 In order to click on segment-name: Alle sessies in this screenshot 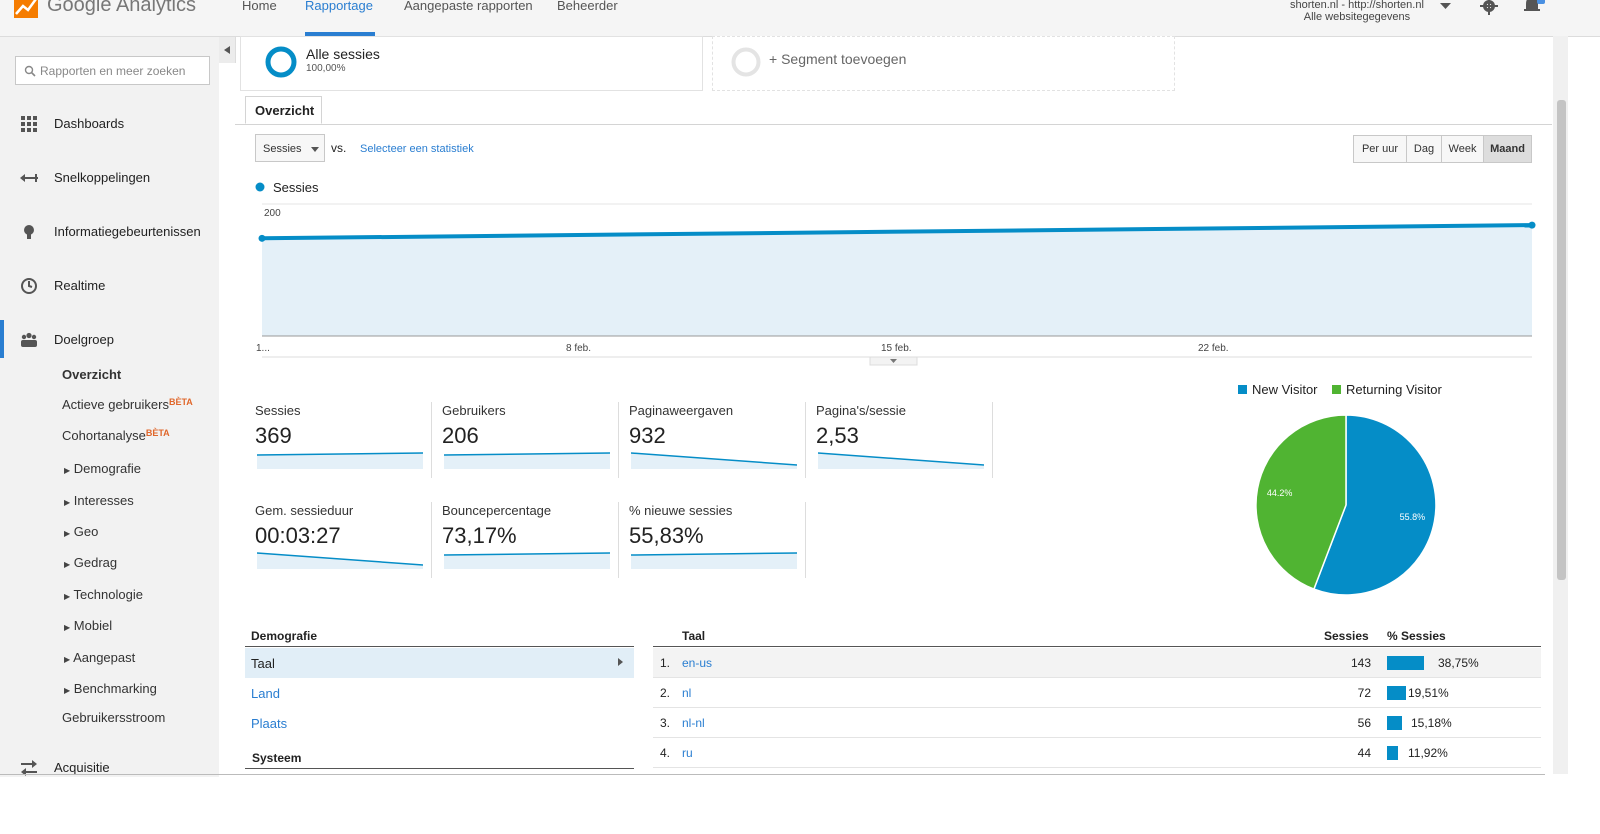, I will do `click(343, 54)`.